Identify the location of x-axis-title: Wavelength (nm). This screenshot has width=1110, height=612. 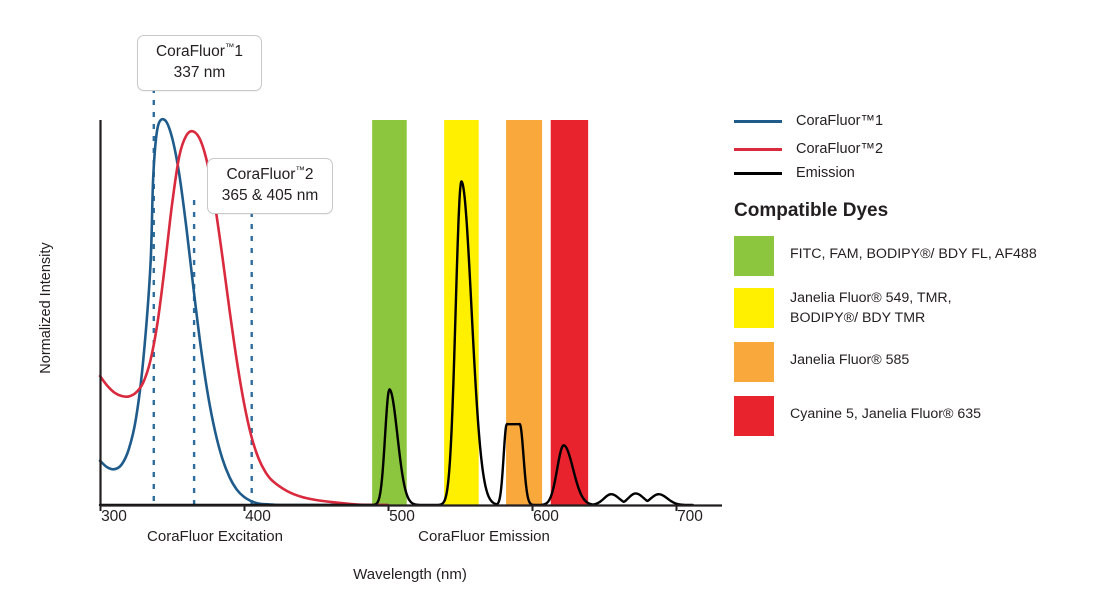
(410, 574).